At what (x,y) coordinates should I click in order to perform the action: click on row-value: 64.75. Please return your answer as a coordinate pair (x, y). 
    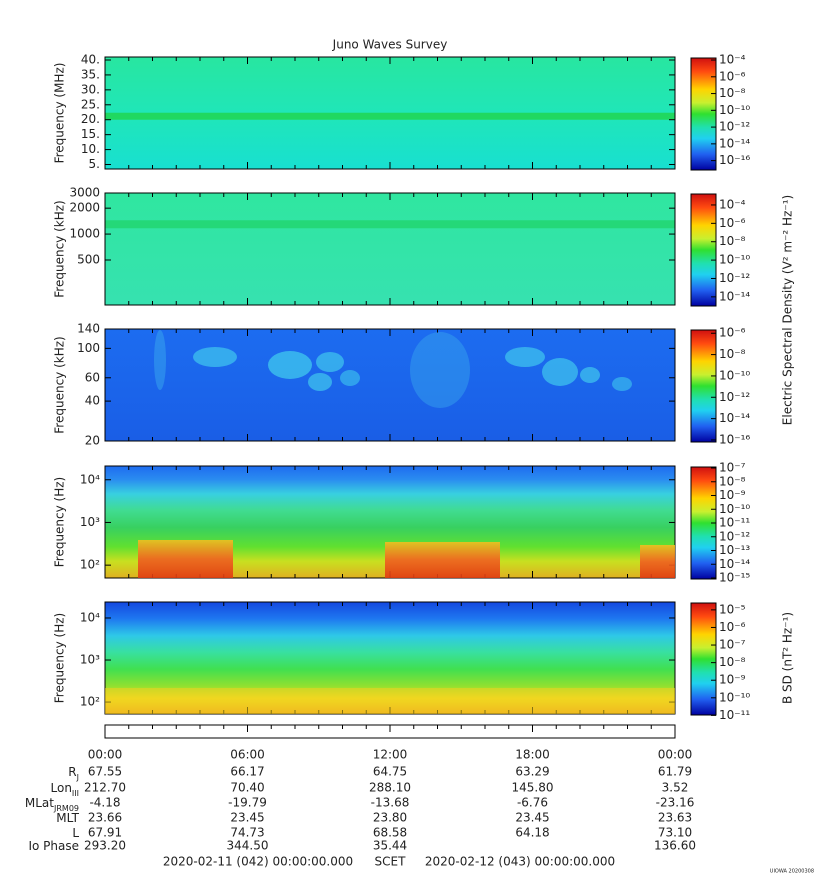
    Looking at the image, I should click on (390, 772).